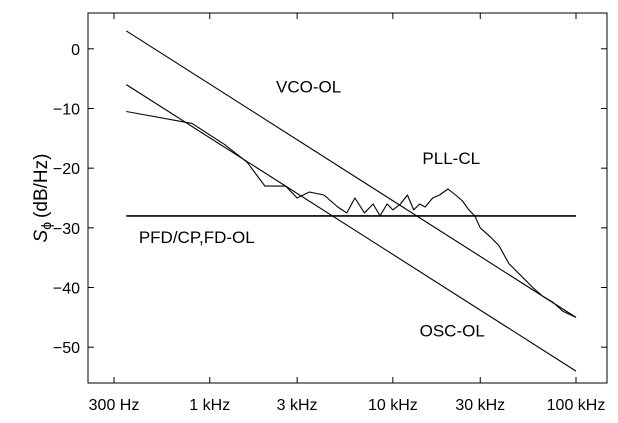 The image size is (618, 423). I want to click on y-tick-label: −30, so click(66, 229).